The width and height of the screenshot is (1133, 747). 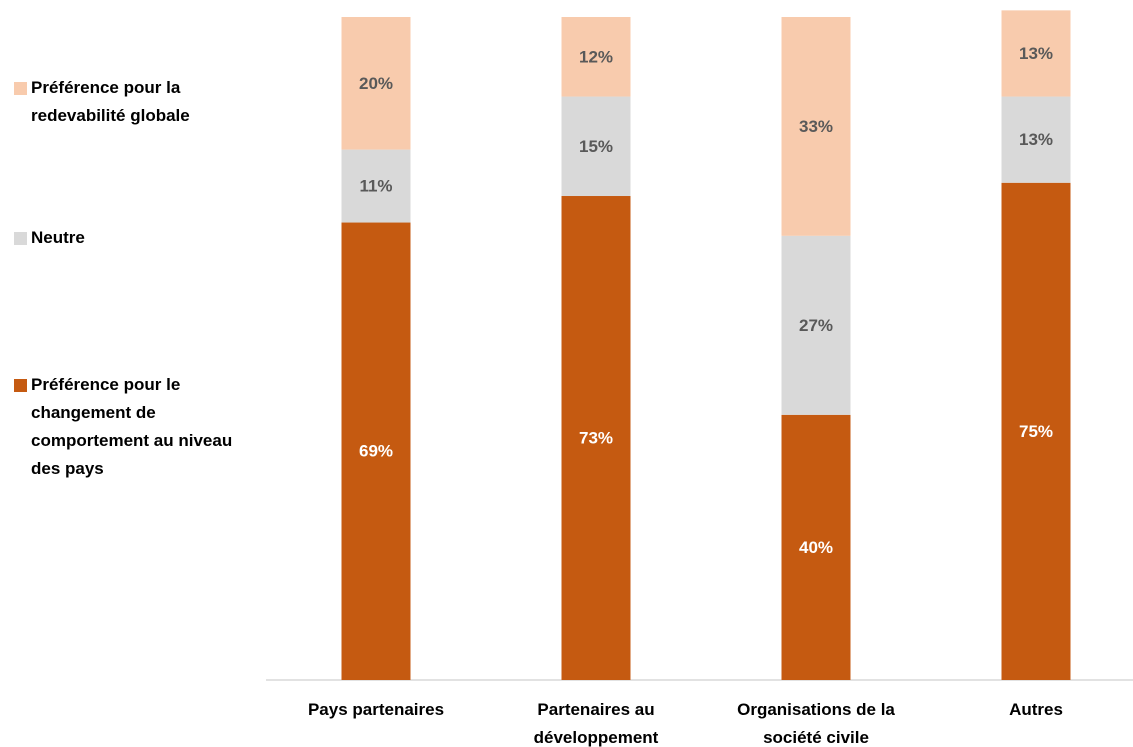 I want to click on x-tick-label: Organisations de la société civile, so click(x=816, y=723).